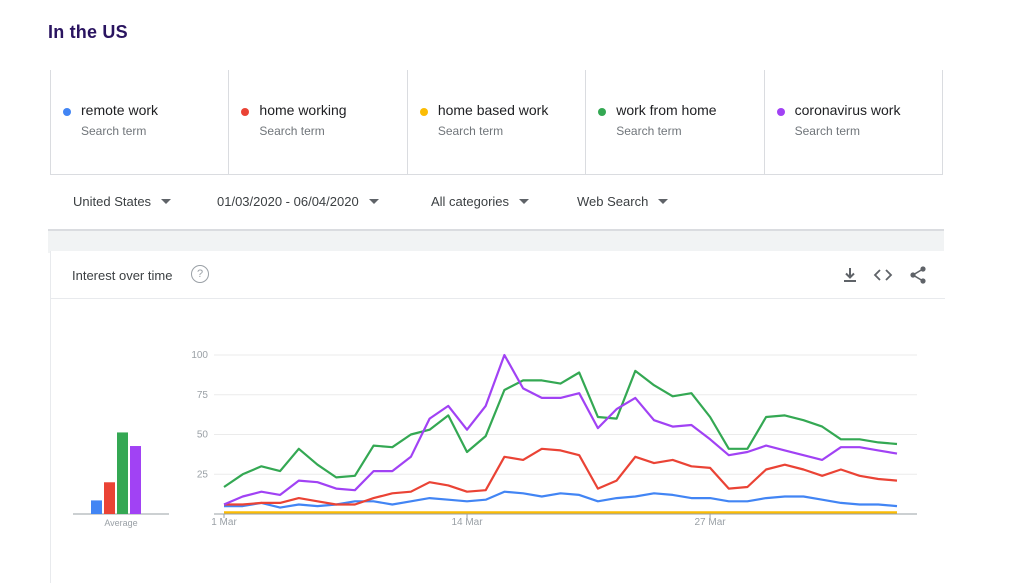  Describe the element at coordinates (674, 122) in the screenshot. I see `term-card-work-from-home: work from home Search term` at that location.